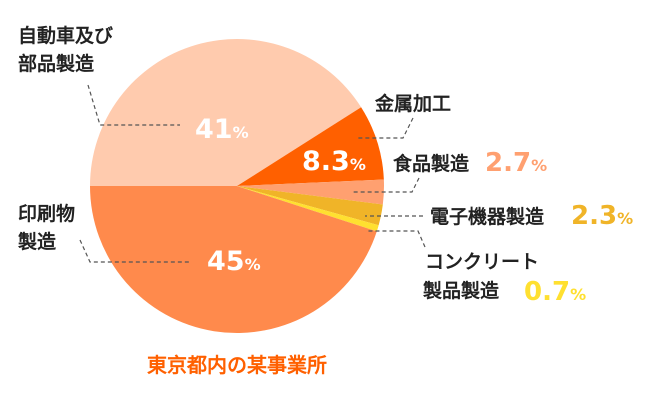 Image resolution: width=650 pixels, height=404 pixels. What do you see at coordinates (602, 216) in the screenshot?
I see `value-label-electronics: 2.3%` at bounding box center [602, 216].